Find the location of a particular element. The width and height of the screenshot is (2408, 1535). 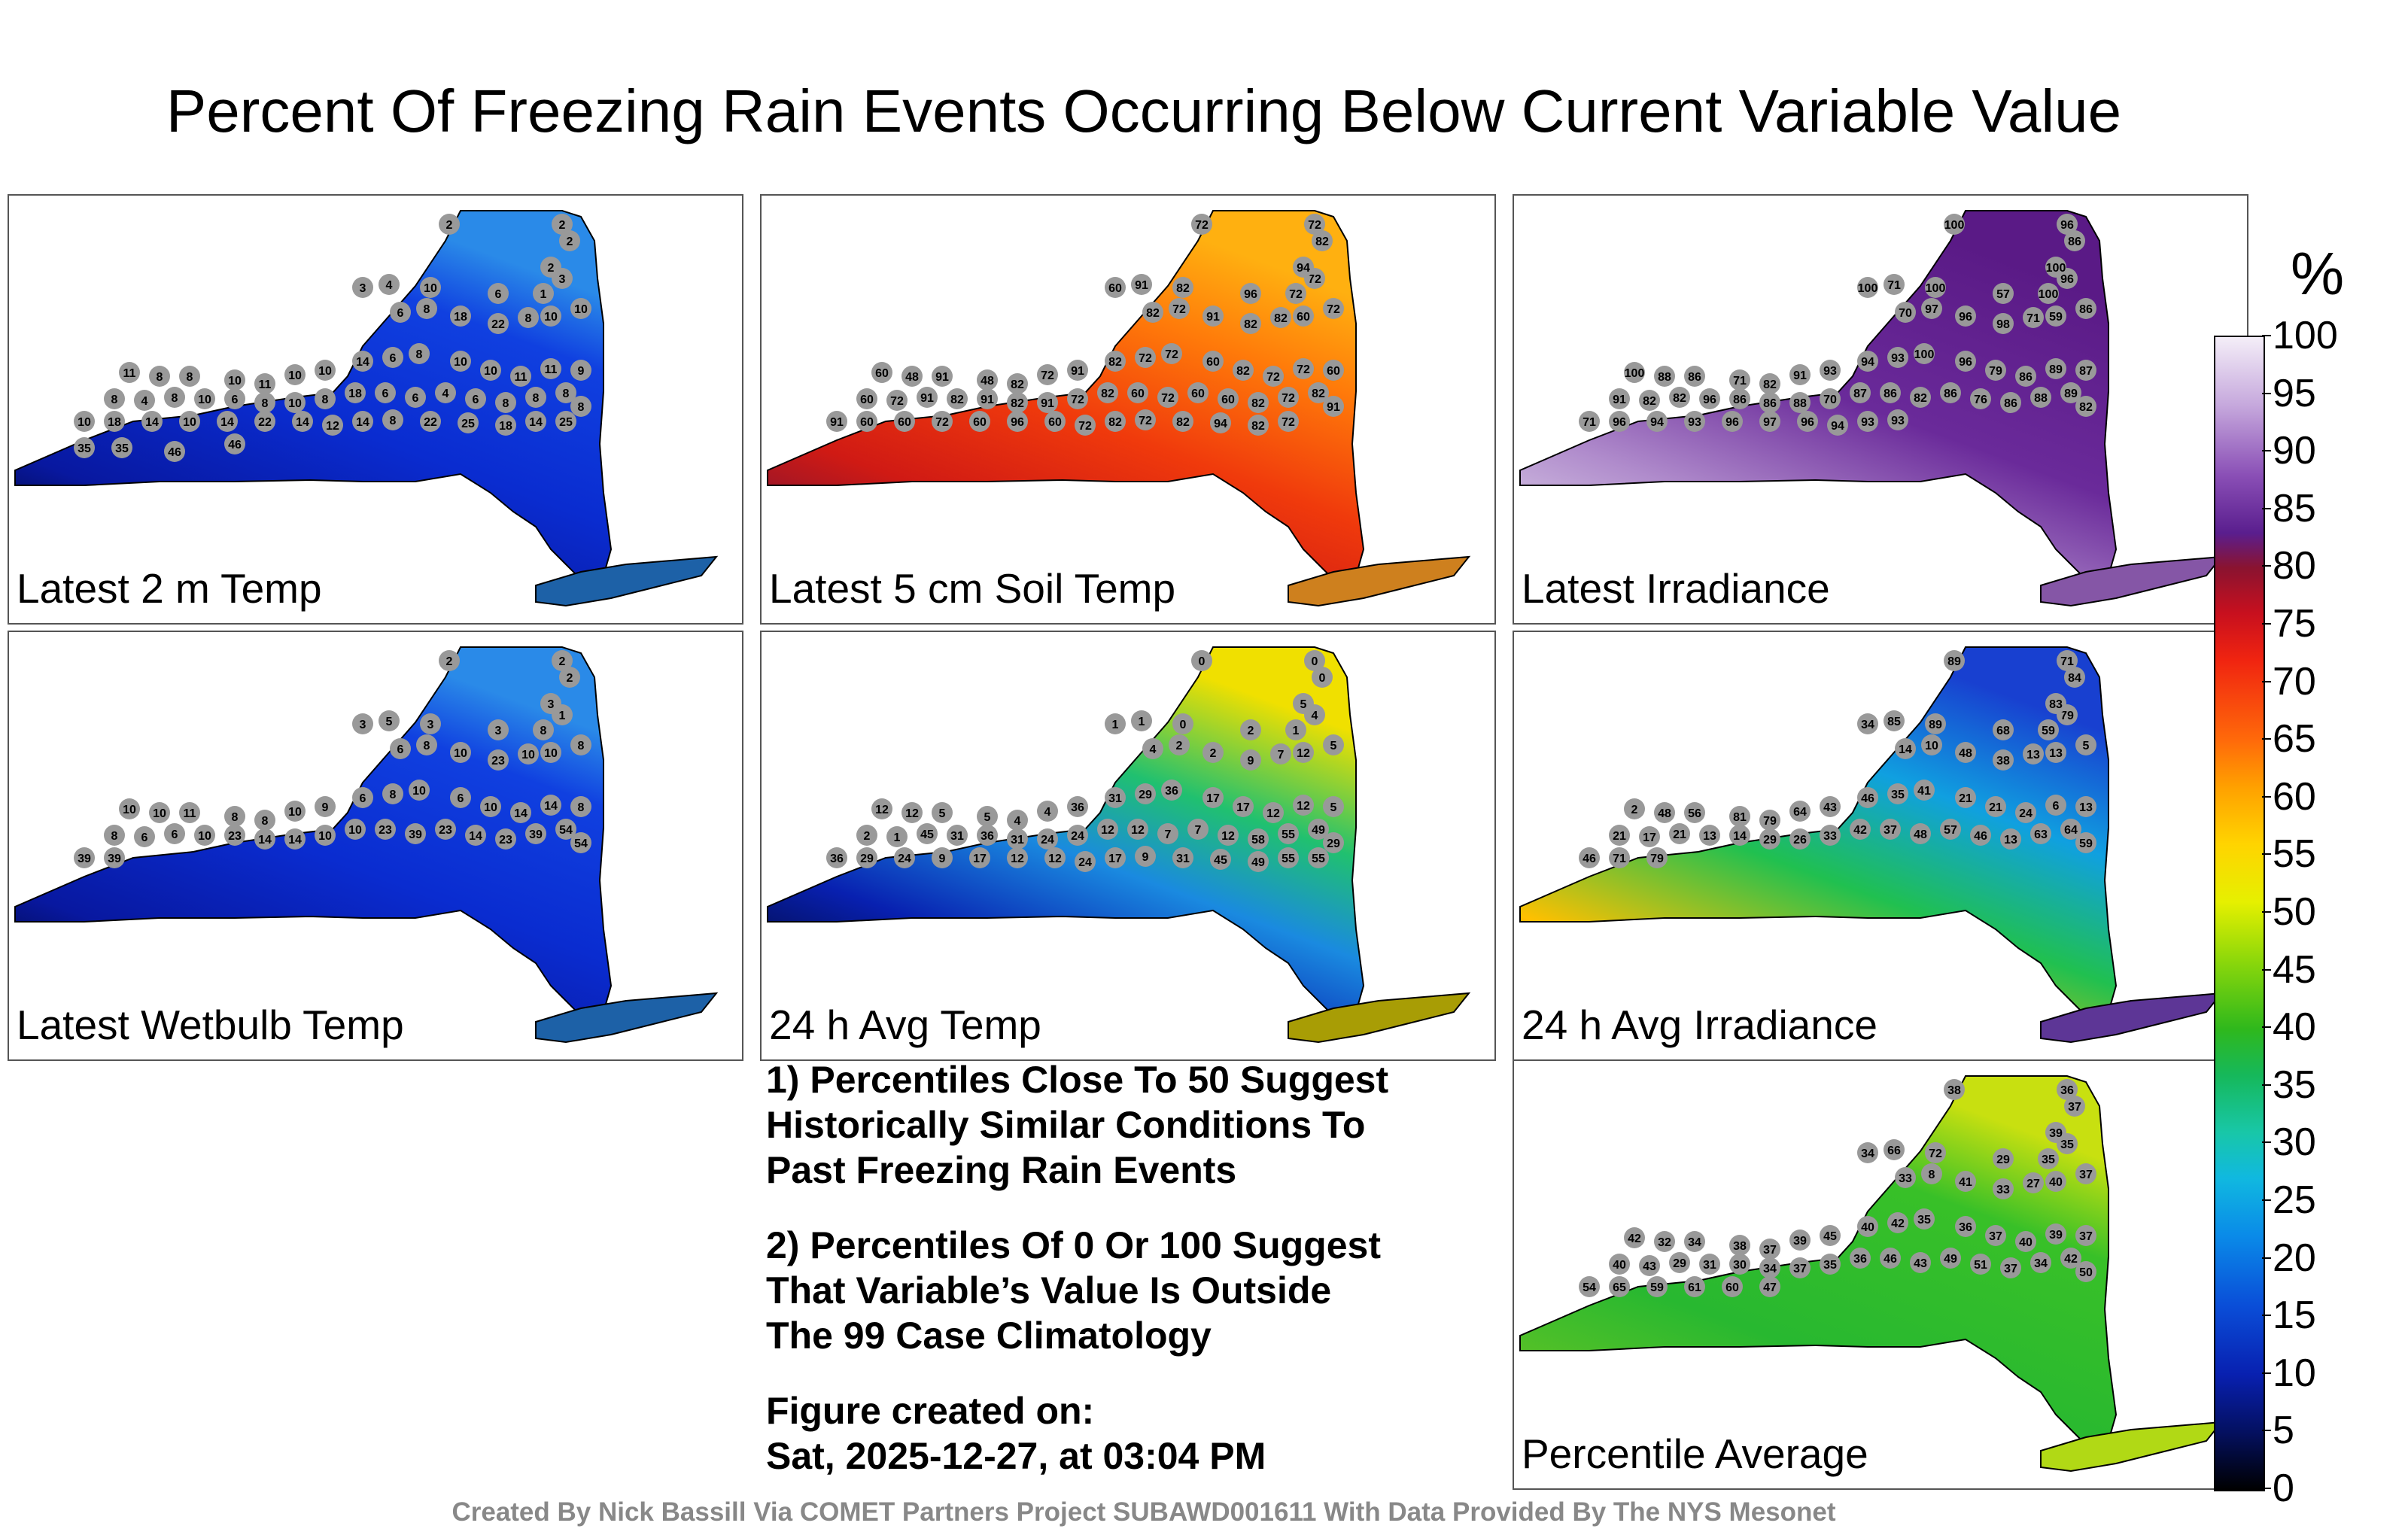

station-marker: 37 is located at coordinates (2074, 1106).